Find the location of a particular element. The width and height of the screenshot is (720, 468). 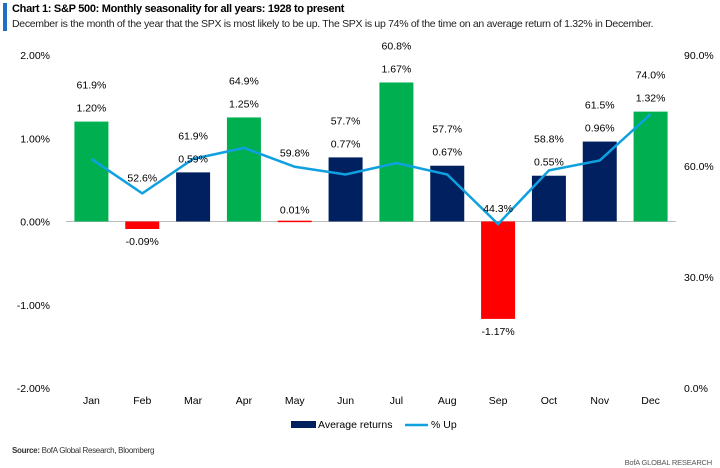

pct-up-label: 61.5% is located at coordinates (600, 106).